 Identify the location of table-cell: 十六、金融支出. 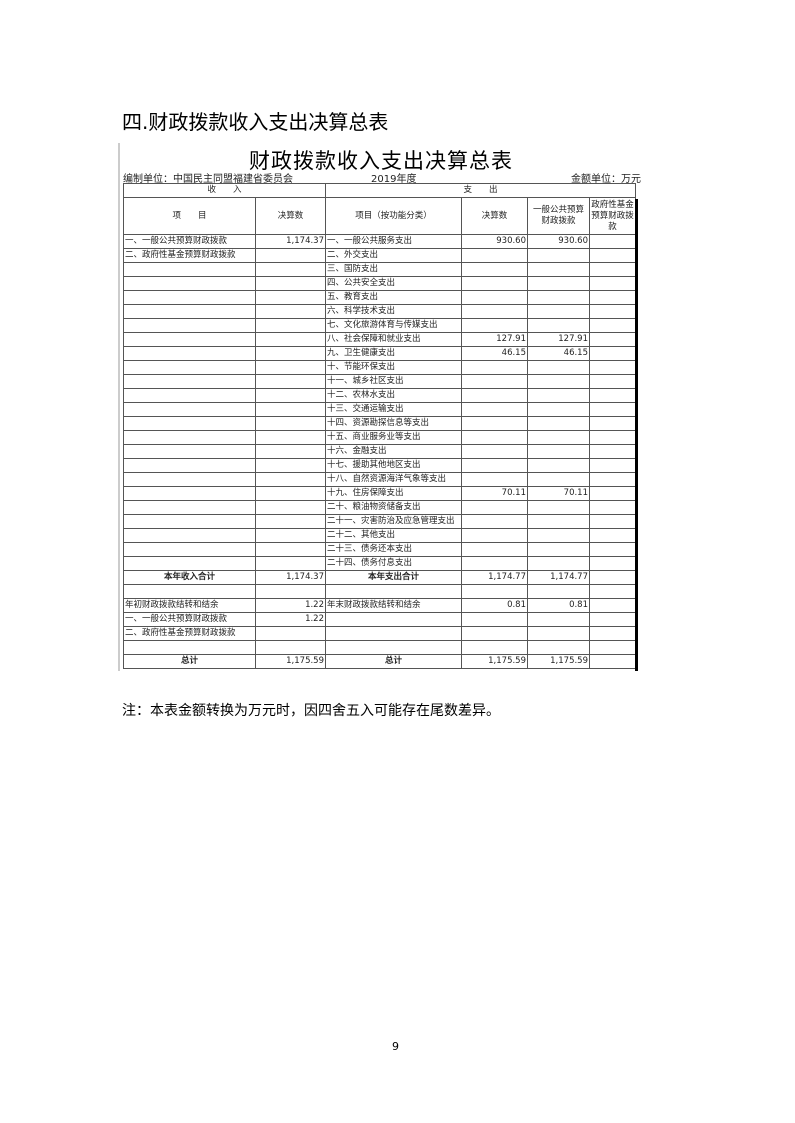
(393, 451).